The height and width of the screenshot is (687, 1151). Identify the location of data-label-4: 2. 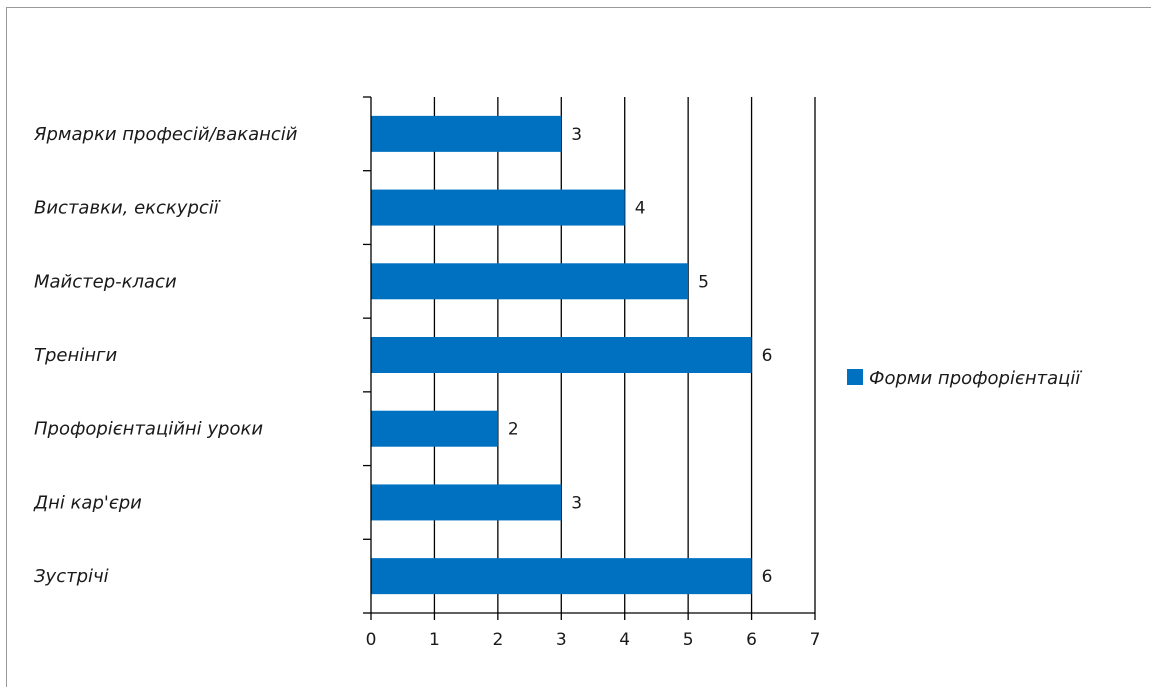
(513, 430).